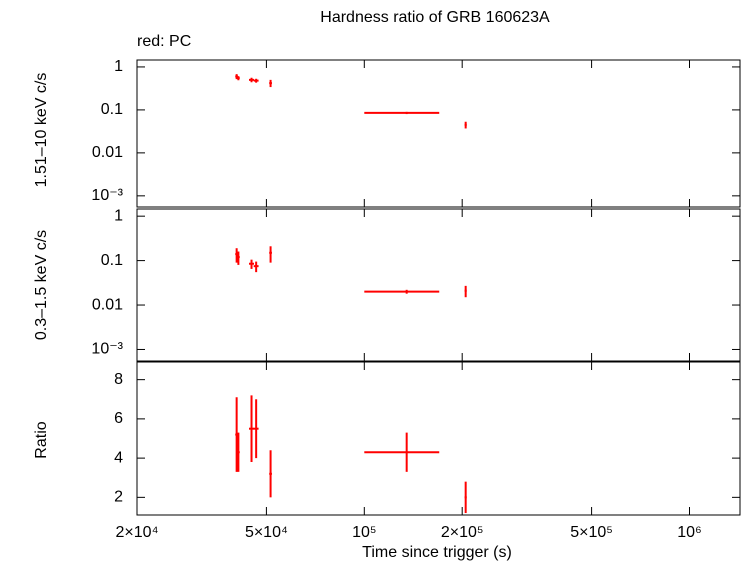 This screenshot has width=742, height=566. What do you see at coordinates (689, 532) in the screenshot?
I see `x-tick-label: 10⁶` at bounding box center [689, 532].